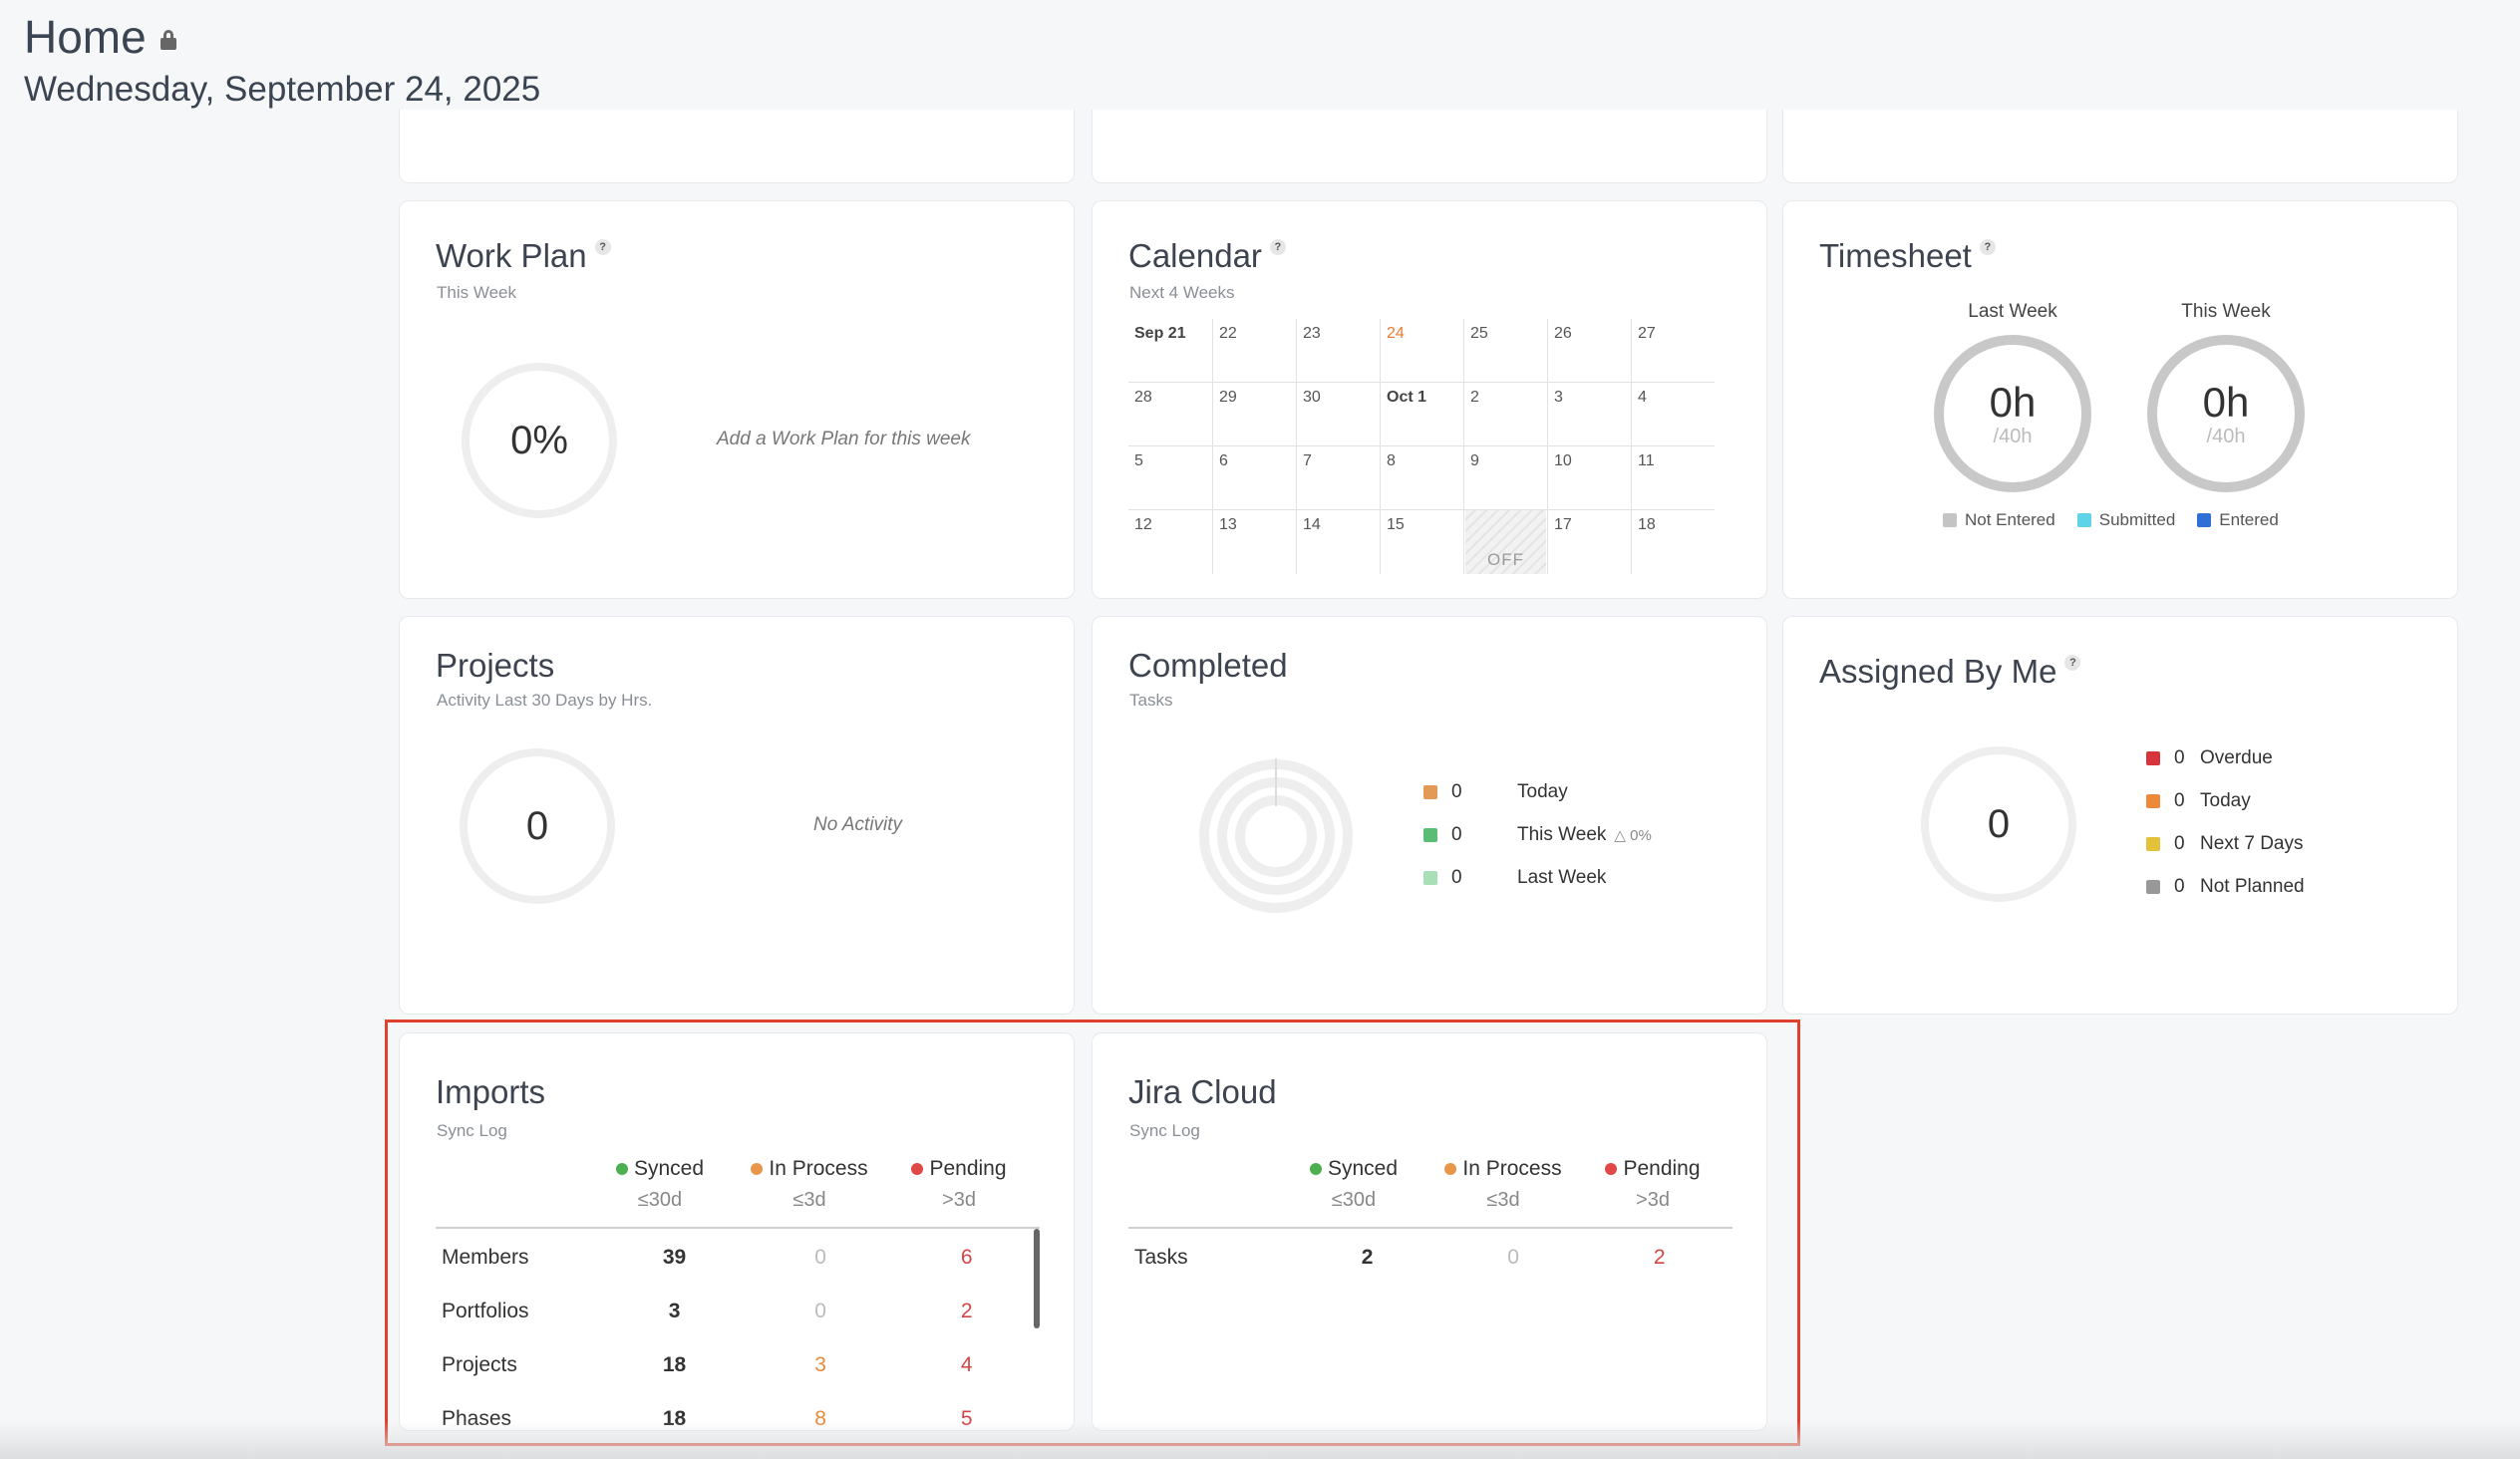 The width and height of the screenshot is (2520, 1459). Describe the element at coordinates (1421, 477) in the screenshot. I see `calendar-day: 8` at that location.